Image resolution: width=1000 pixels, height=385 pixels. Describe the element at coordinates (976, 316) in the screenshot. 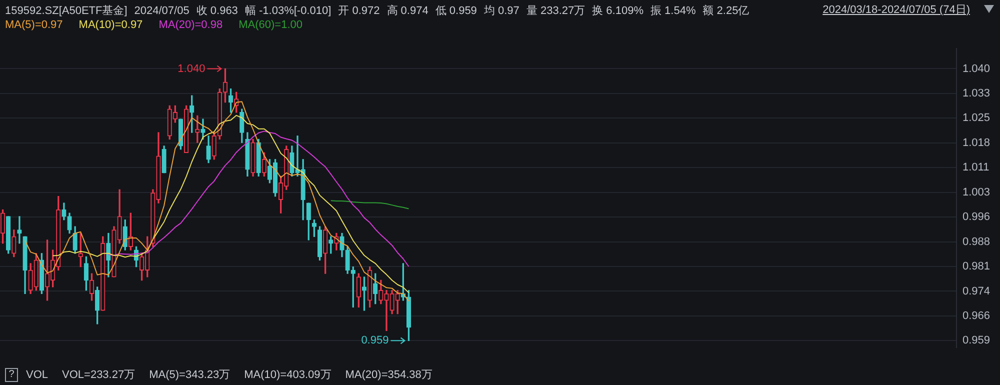

I see `y-tick-label: 0.966` at that location.